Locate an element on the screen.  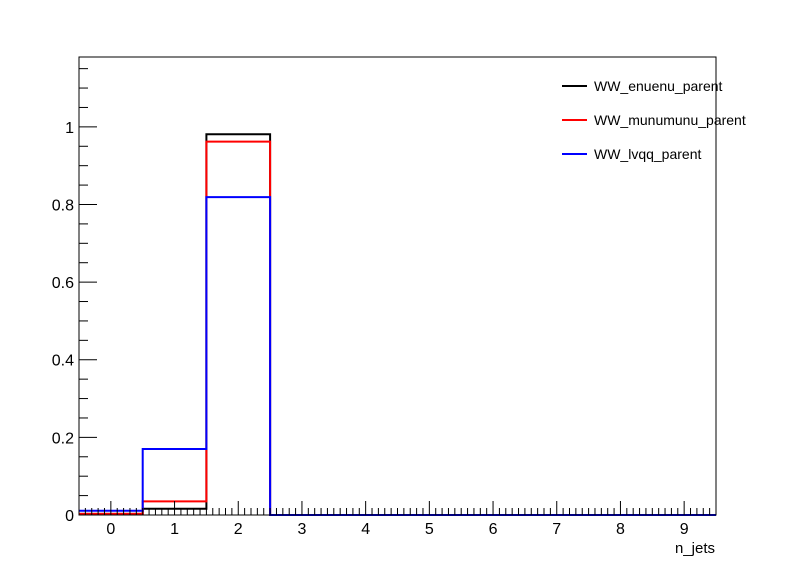
legend-item-WW_enuenu_parent: WW_enuenu_parent is located at coordinates (642, 86).